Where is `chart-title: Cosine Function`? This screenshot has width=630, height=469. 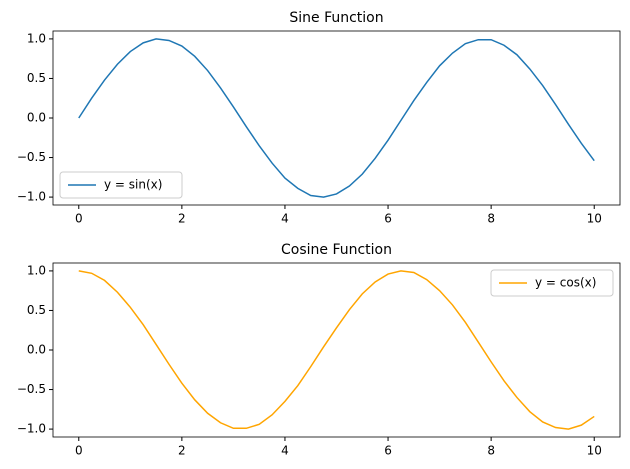
chart-title: Cosine Function is located at coordinates (336, 250).